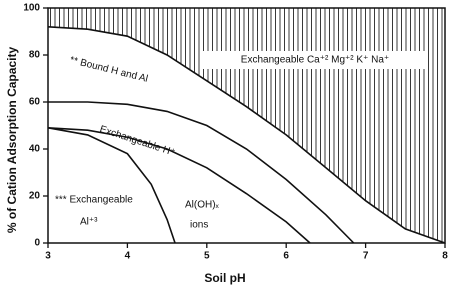 This screenshot has height=304, width=450. I want to click on x-tick-label: 5, so click(207, 256).